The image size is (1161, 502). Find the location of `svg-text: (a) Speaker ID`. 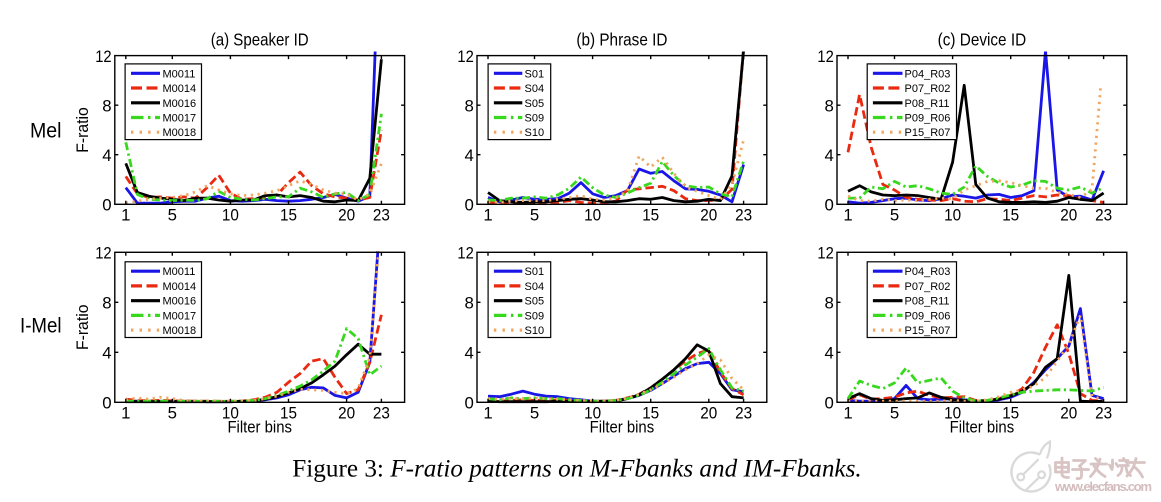

svg-text: (a) Speaker ID is located at coordinates (260, 39).